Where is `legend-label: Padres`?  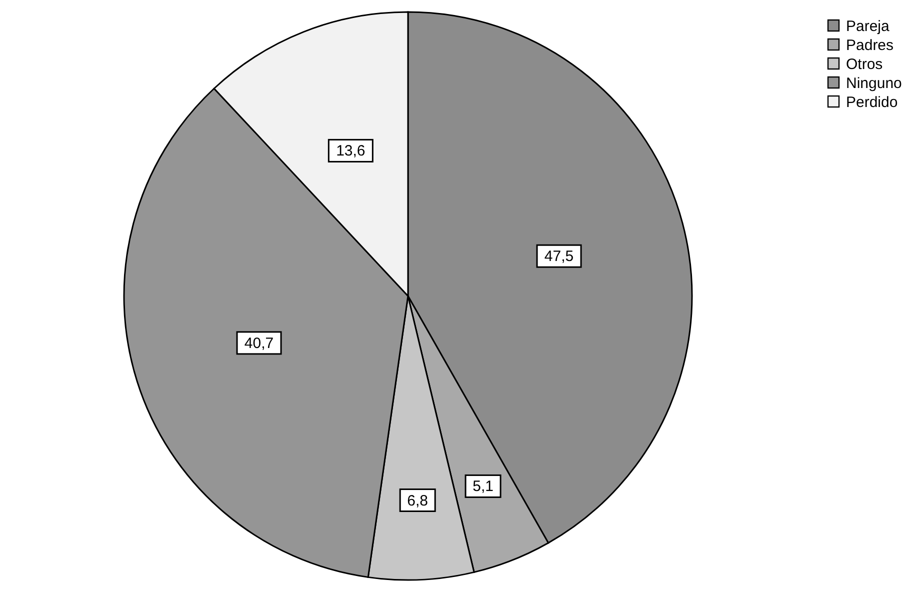
legend-label: Padres is located at coordinates (870, 45).